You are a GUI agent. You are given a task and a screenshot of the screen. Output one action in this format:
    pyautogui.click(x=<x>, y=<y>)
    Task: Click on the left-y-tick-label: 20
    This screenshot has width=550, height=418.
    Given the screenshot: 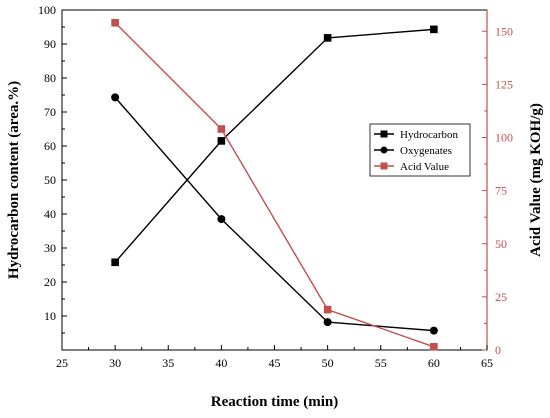 What is the action you would take?
    pyautogui.click(x=50, y=282)
    